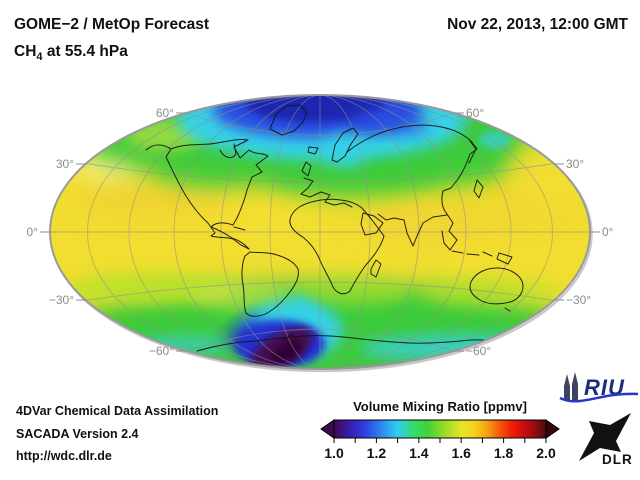 The height and width of the screenshot is (480, 640). Describe the element at coordinates (617, 459) in the screenshot. I see `dlr-logo-text: DLR` at that location.